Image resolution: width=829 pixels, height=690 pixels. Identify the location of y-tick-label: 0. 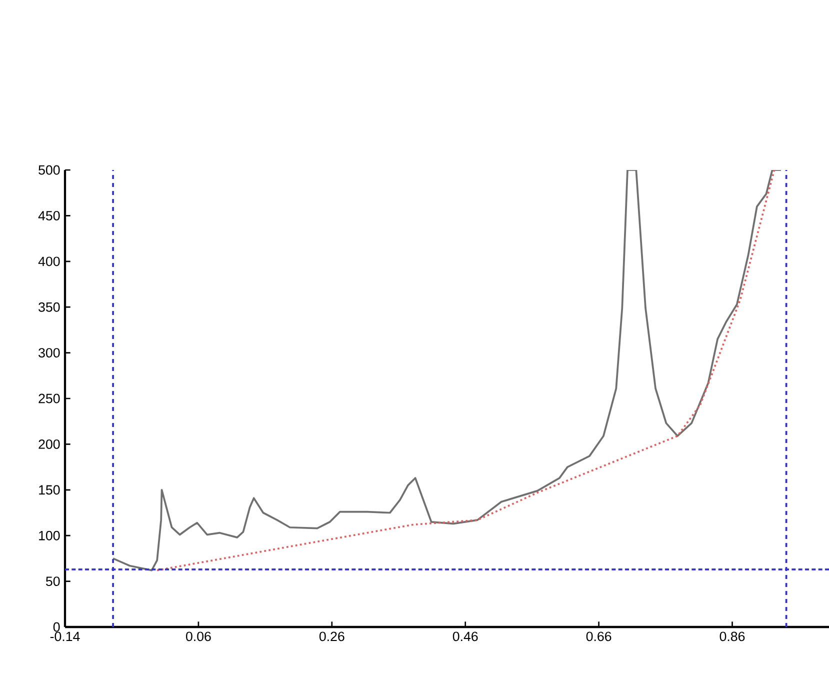
(56, 627).